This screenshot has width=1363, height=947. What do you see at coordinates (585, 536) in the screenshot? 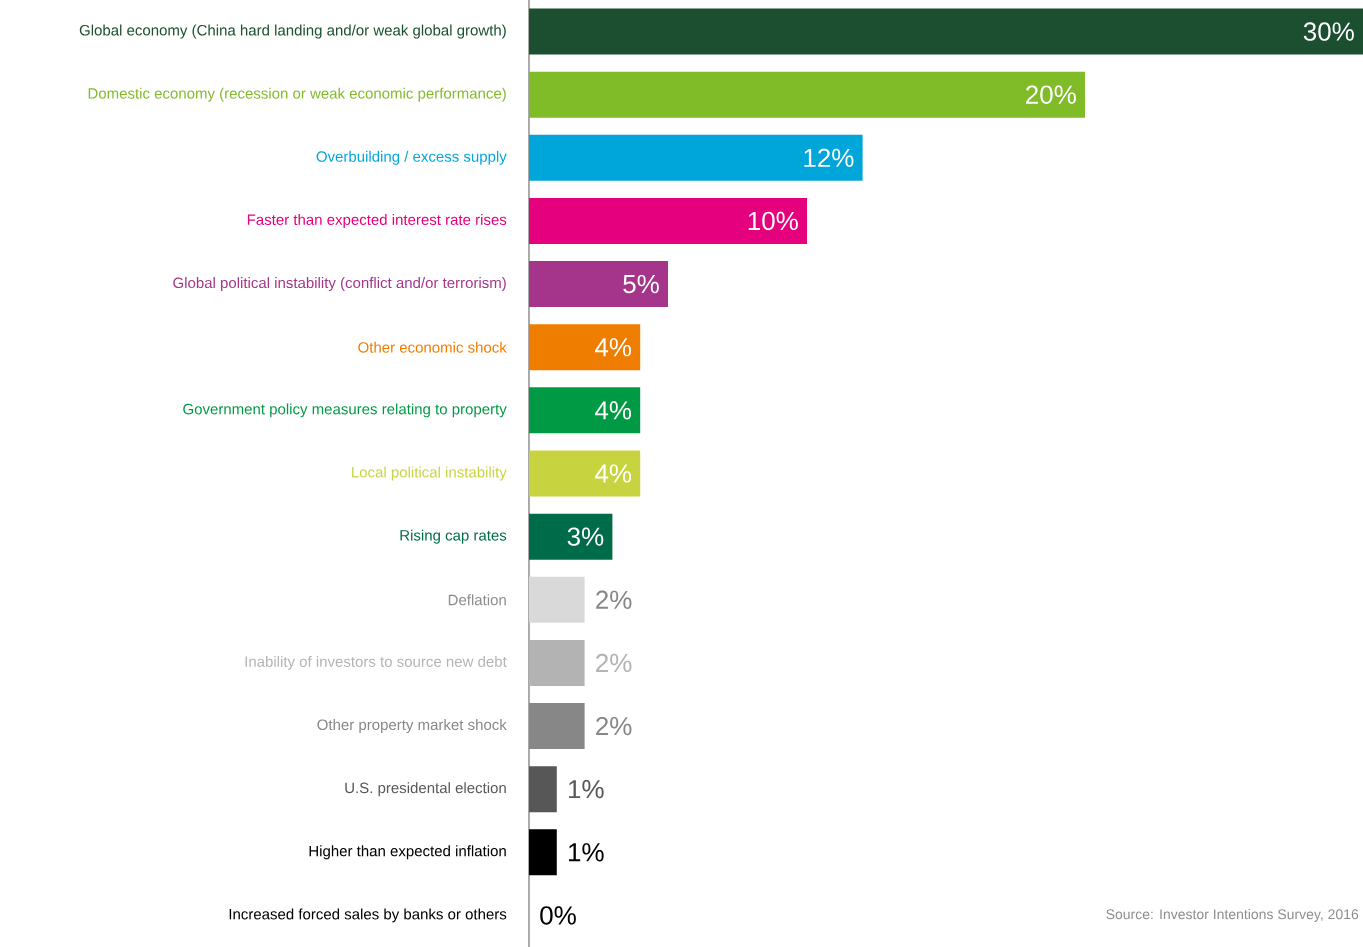
I see `data-label: 3%` at bounding box center [585, 536].